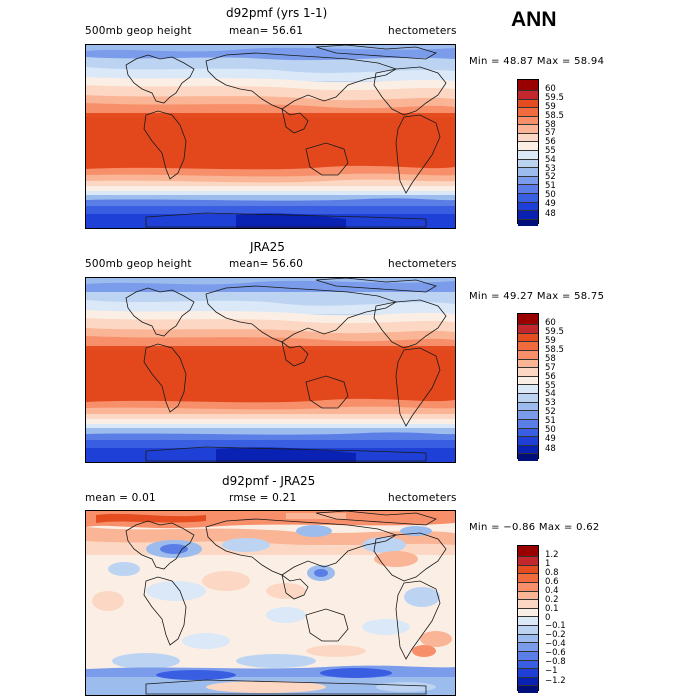  What do you see at coordinates (555, 653) in the screenshot?
I see `colorbar-label: −0.6` at bounding box center [555, 653].